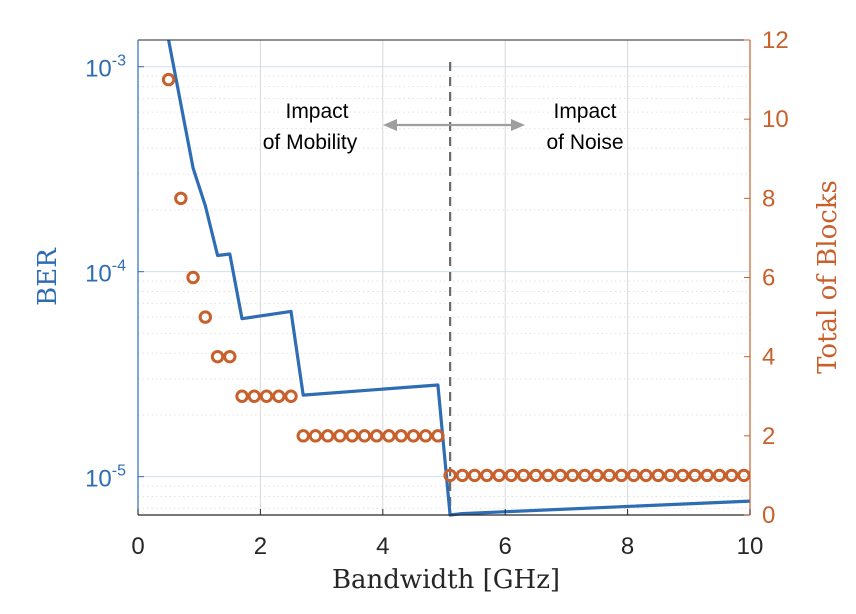  Describe the element at coordinates (119, 471) in the screenshot. I see `y-left-tick-exponent: -5` at that location.